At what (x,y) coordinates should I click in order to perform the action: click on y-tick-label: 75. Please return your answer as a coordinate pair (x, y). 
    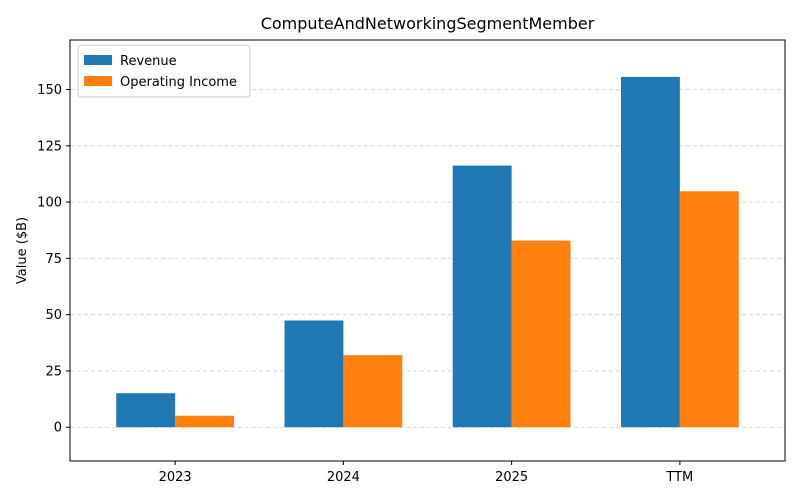
    Looking at the image, I should click on (53, 259).